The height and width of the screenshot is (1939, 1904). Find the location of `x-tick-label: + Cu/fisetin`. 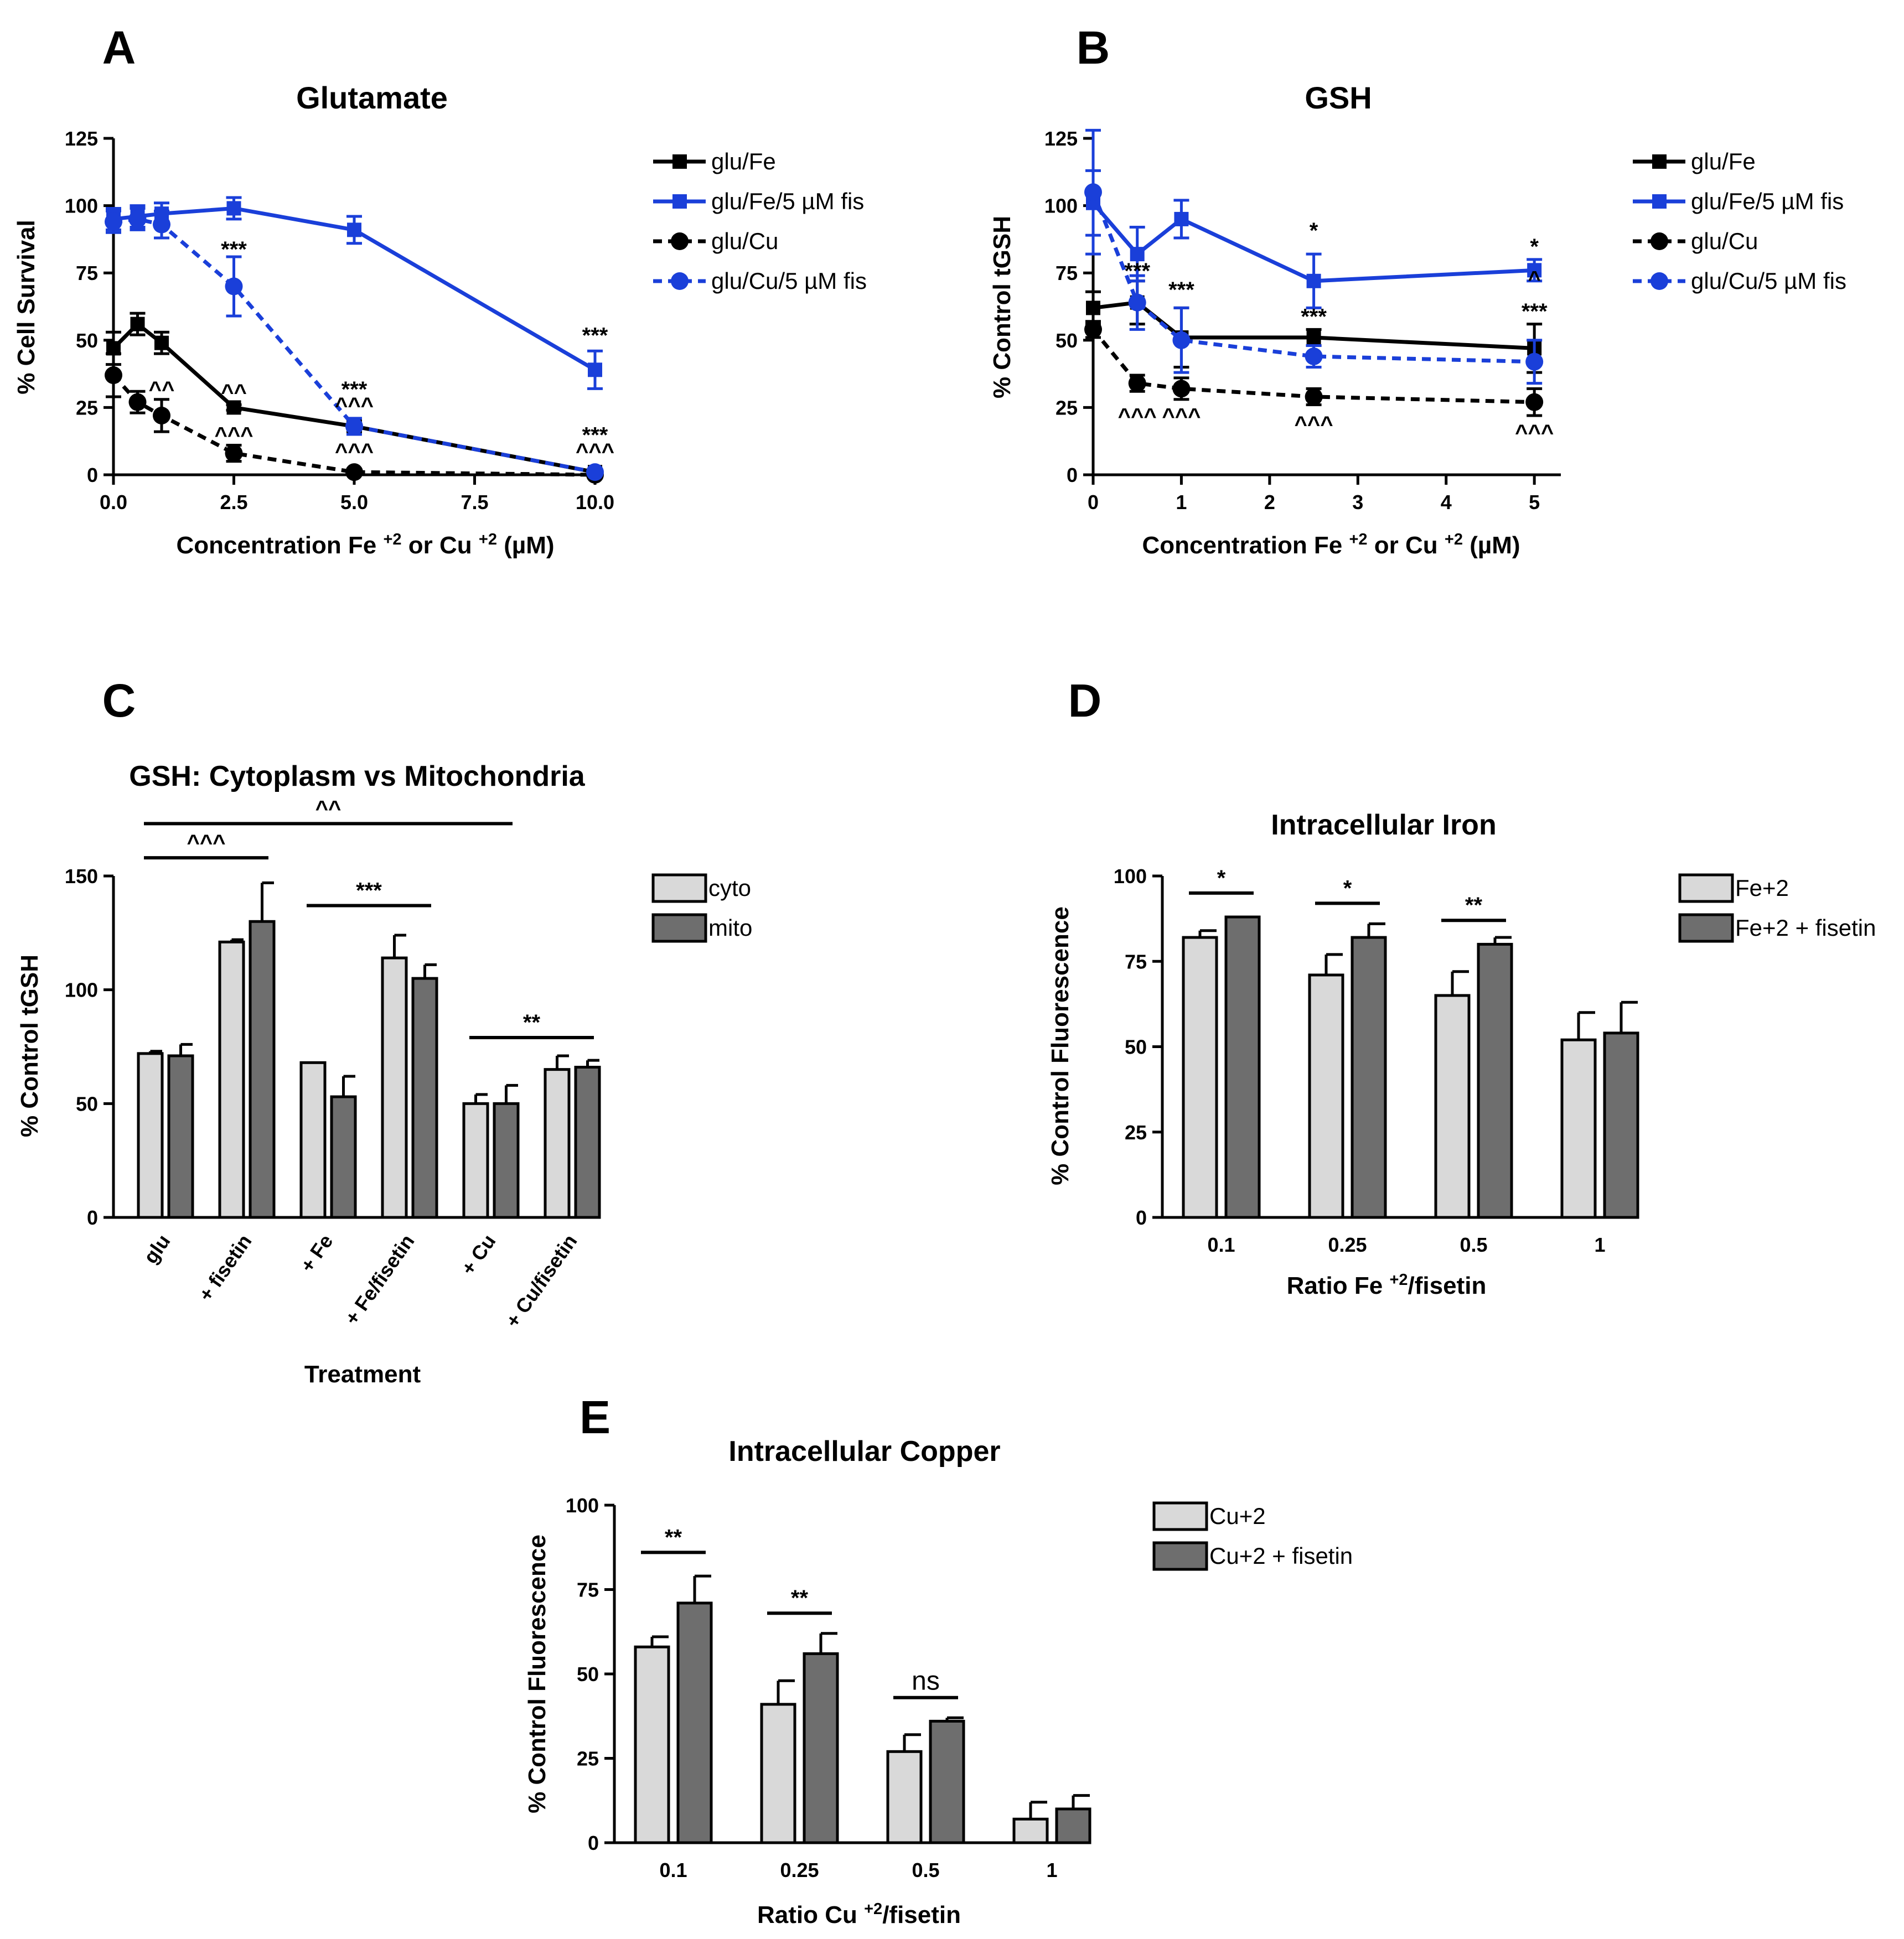

x-tick-label: + Cu/fisetin is located at coordinates (541, 1281).